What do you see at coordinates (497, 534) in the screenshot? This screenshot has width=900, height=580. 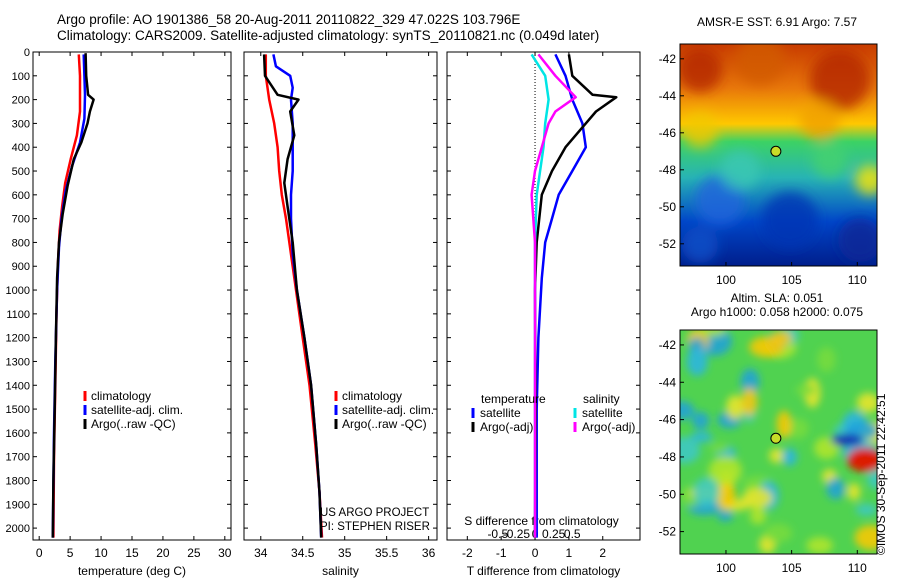 I see `salinity-diff-tick-label: -0.5` at bounding box center [497, 534].